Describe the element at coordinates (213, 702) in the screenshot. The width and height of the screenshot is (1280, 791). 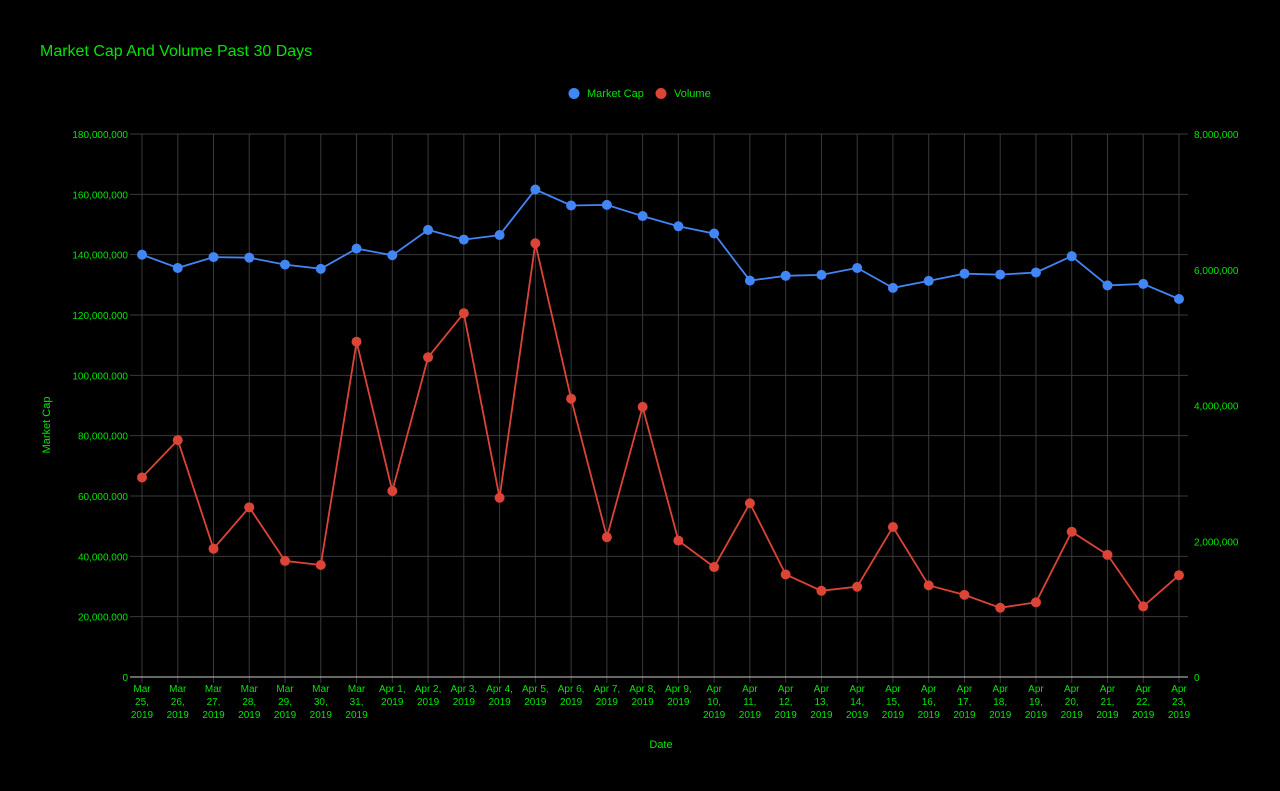
I see `x-tick-label: Mar 27, 2019` at that location.